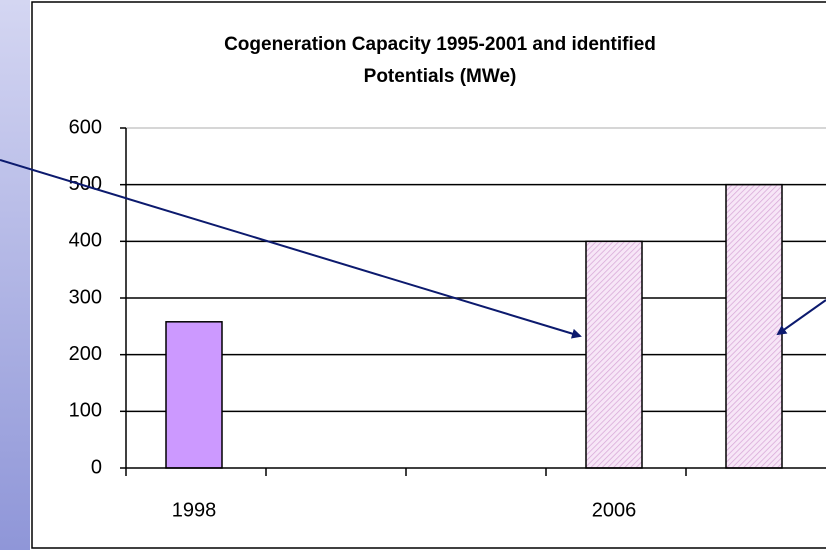 This screenshot has width=826, height=550. Describe the element at coordinates (85, 354) in the screenshot. I see `y-tick-label: 200` at that location.